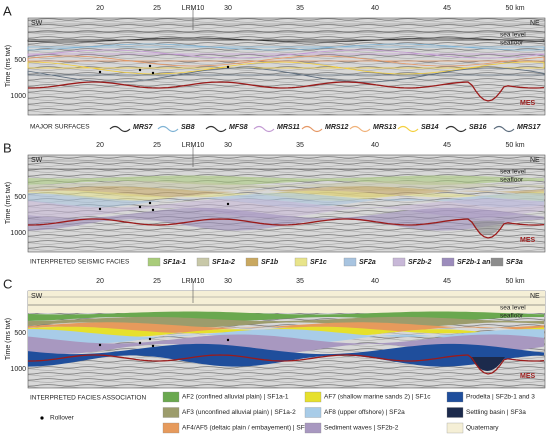  Describe the element at coordinates (88, 398) in the screenshot. I see `legend-title: INTERPRETED FACIES ASSOCIATION` at that location.